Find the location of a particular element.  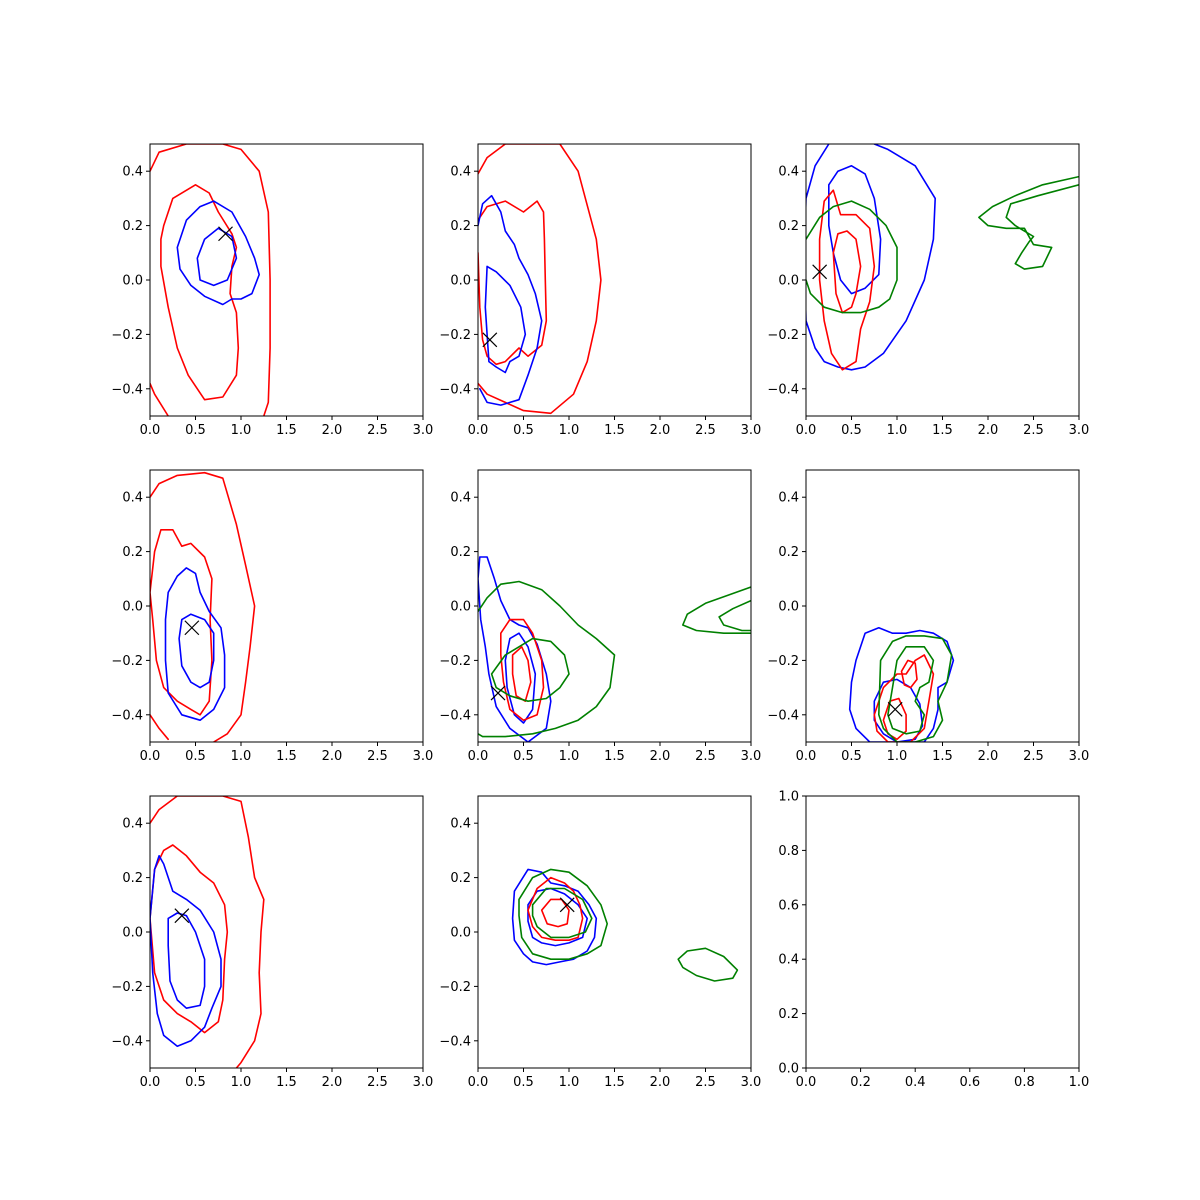

x-tick-label: 0.6 is located at coordinates (969, 1082).